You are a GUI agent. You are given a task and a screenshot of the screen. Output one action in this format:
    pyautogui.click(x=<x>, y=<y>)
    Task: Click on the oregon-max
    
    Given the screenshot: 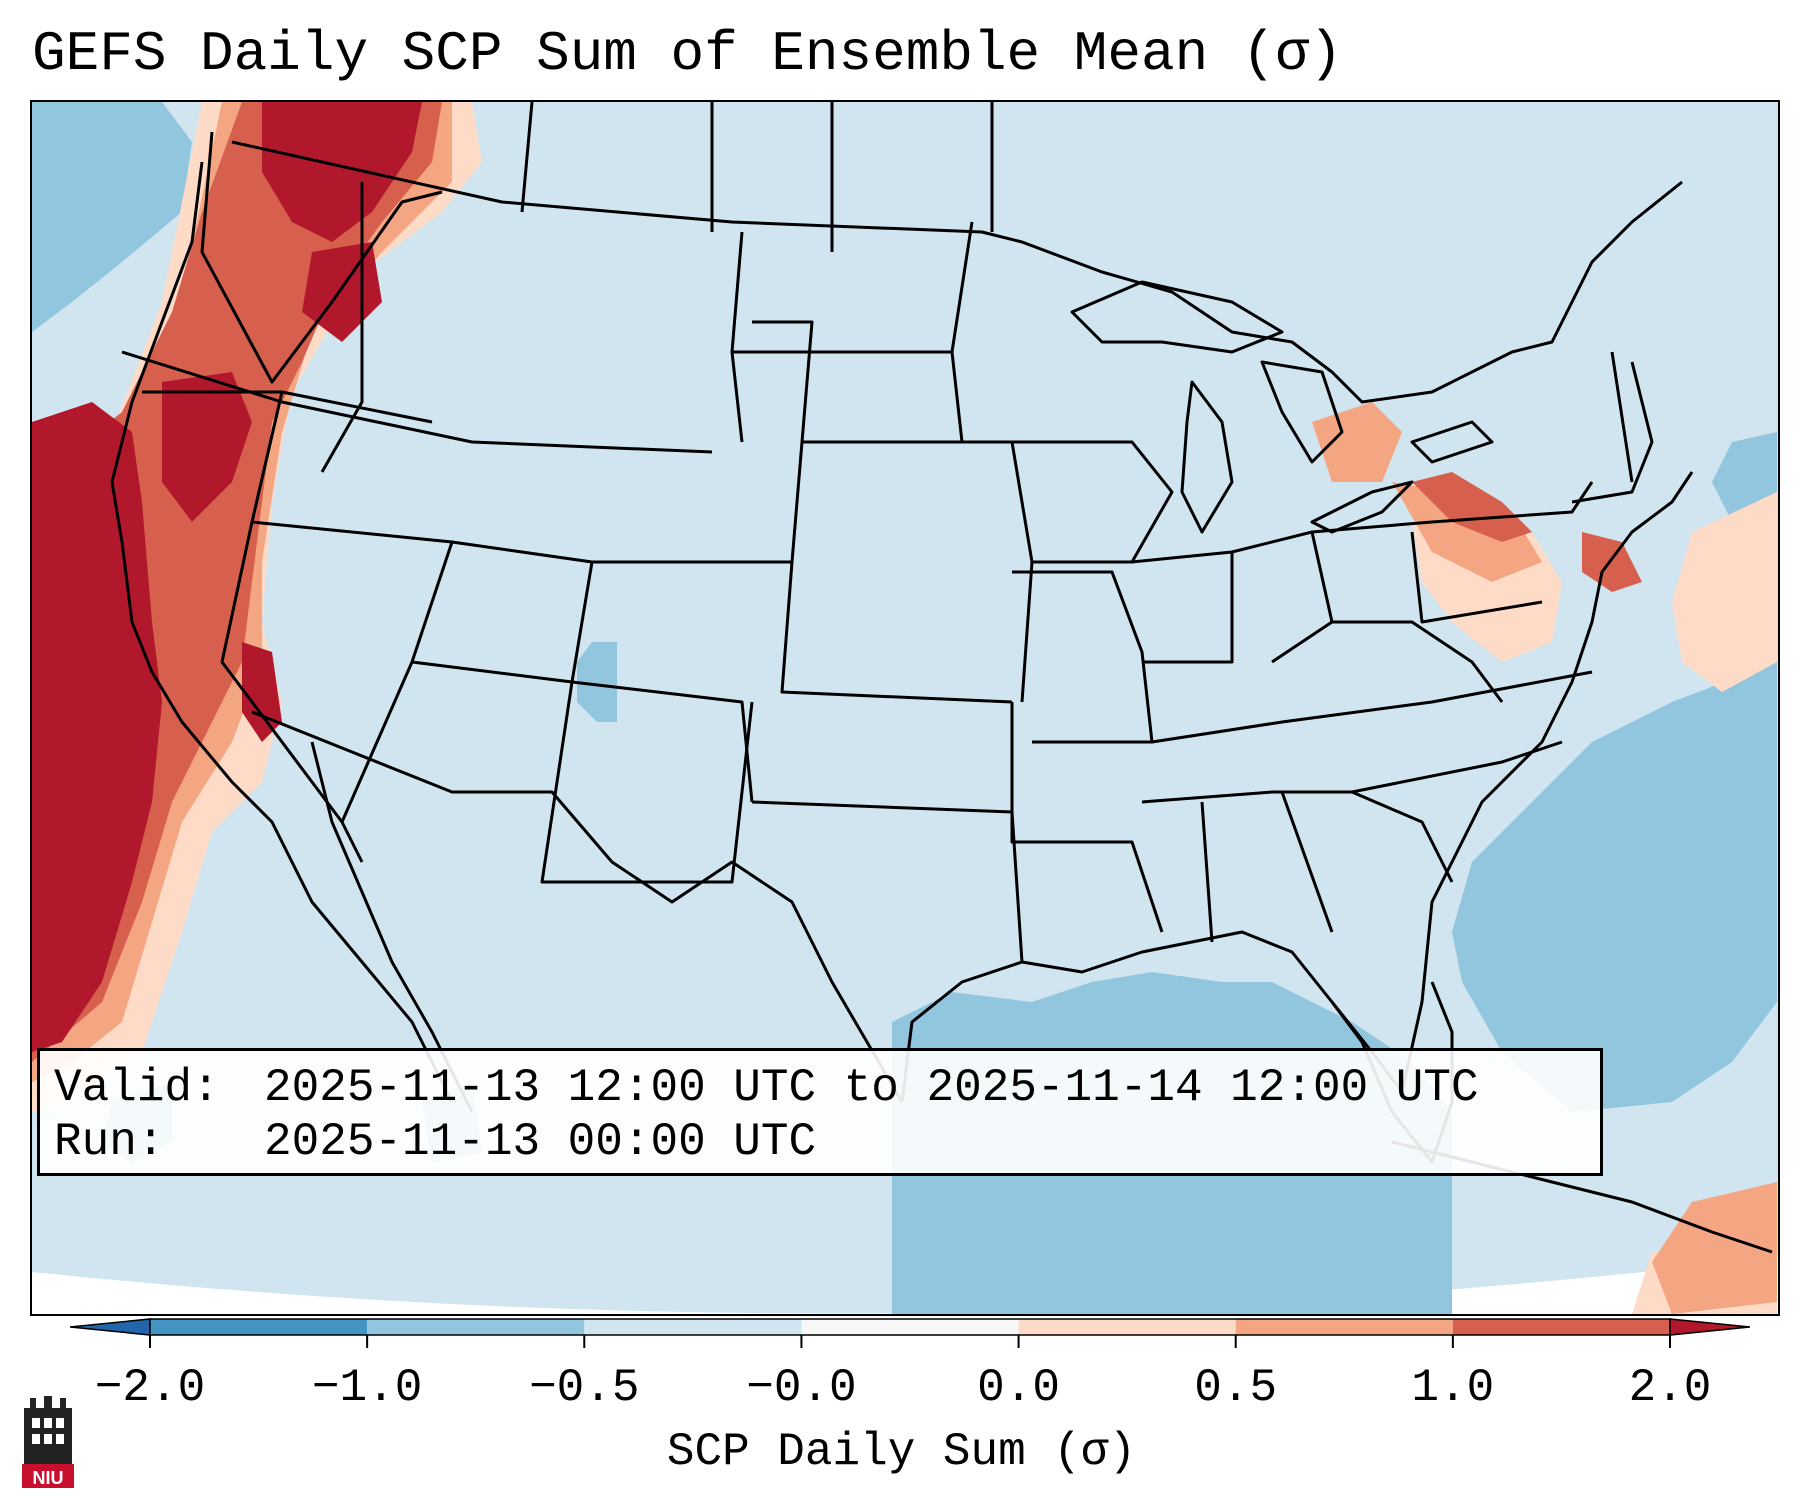 What is the action you would take?
    pyautogui.click(x=207, y=447)
    